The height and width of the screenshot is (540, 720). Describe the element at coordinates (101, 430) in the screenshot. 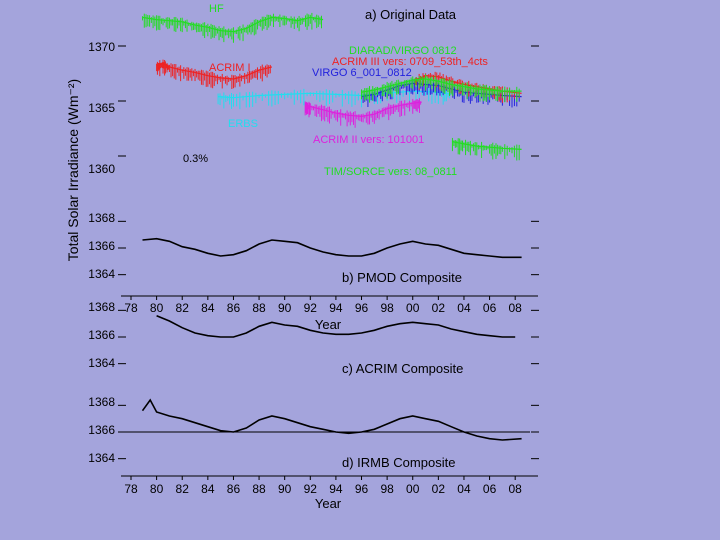

I see `panel-d-ytick-1366: 1366` at that location.